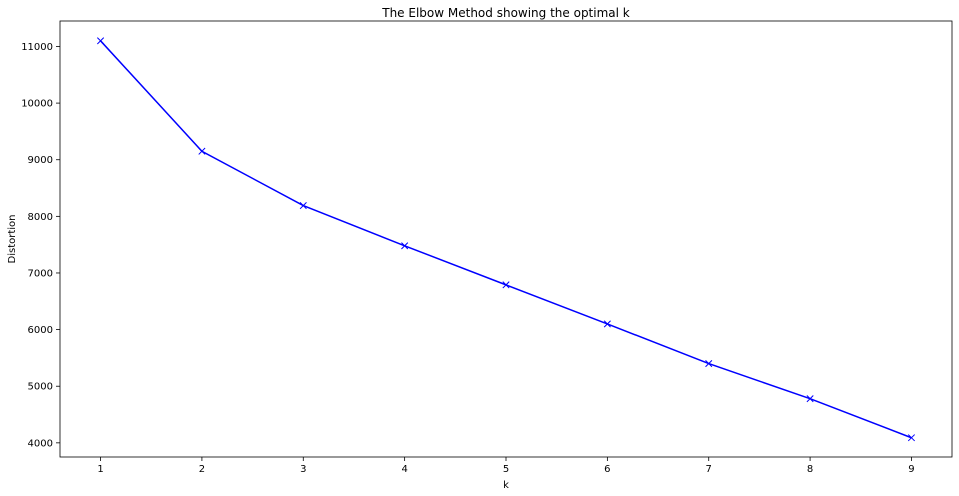 Image resolution: width=959 pixels, height=496 pixels. Describe the element at coordinates (40, 330) in the screenshot. I see `y-tick-label: 6000` at that location.